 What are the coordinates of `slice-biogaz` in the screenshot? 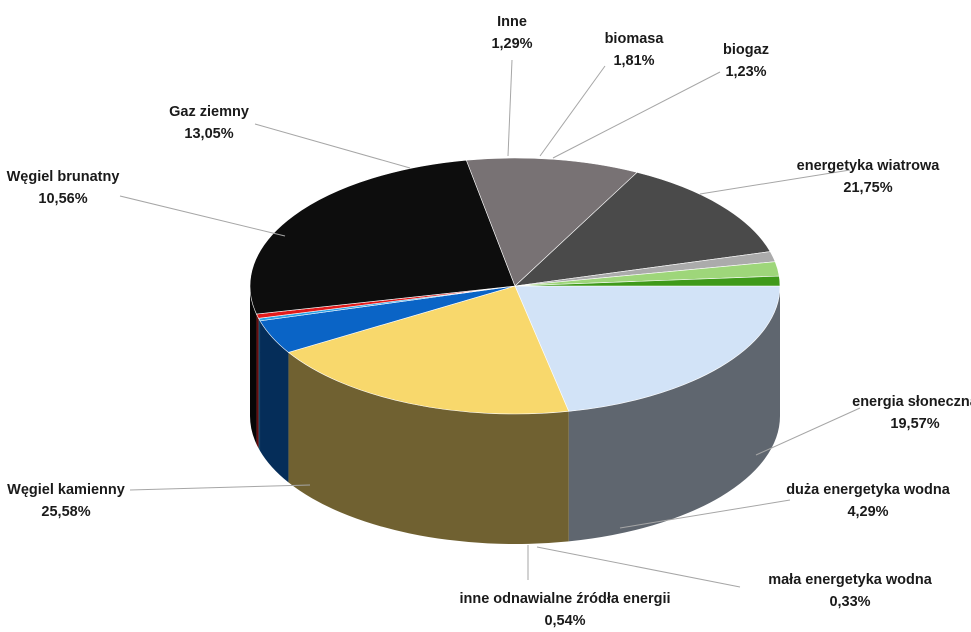 It's located at (647, 281).